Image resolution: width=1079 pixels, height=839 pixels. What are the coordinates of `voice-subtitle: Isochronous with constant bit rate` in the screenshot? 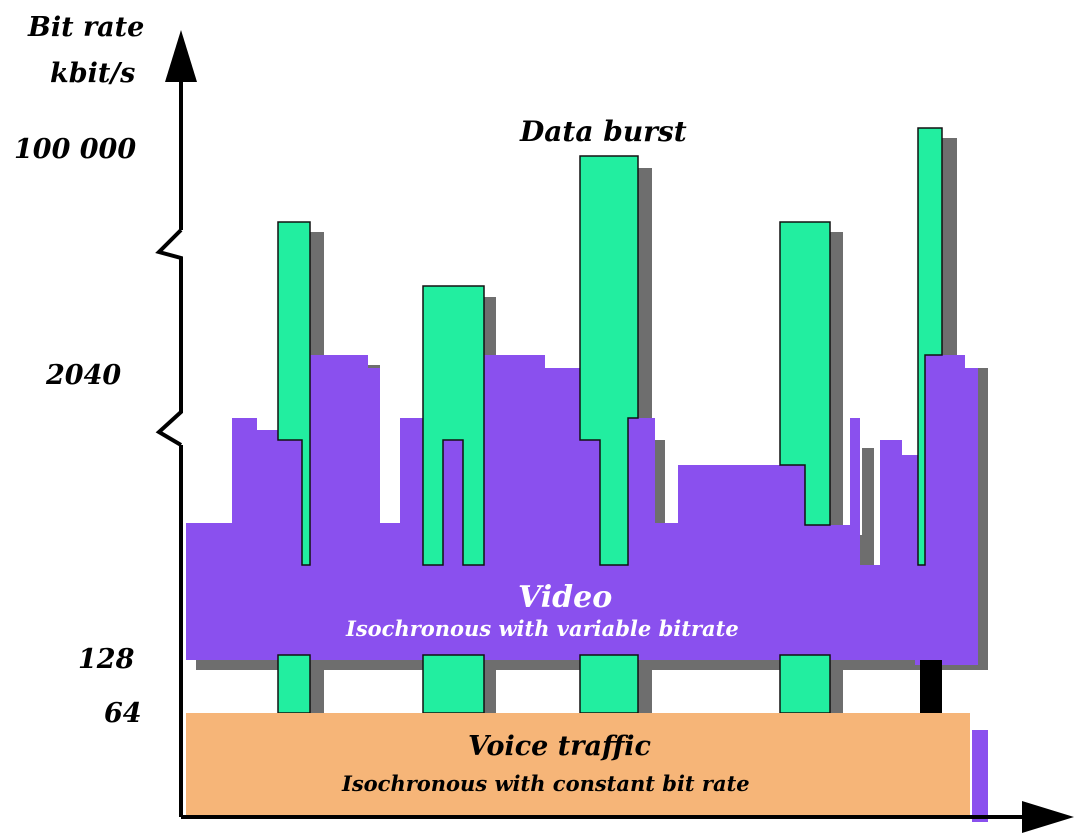 It's located at (546, 783).